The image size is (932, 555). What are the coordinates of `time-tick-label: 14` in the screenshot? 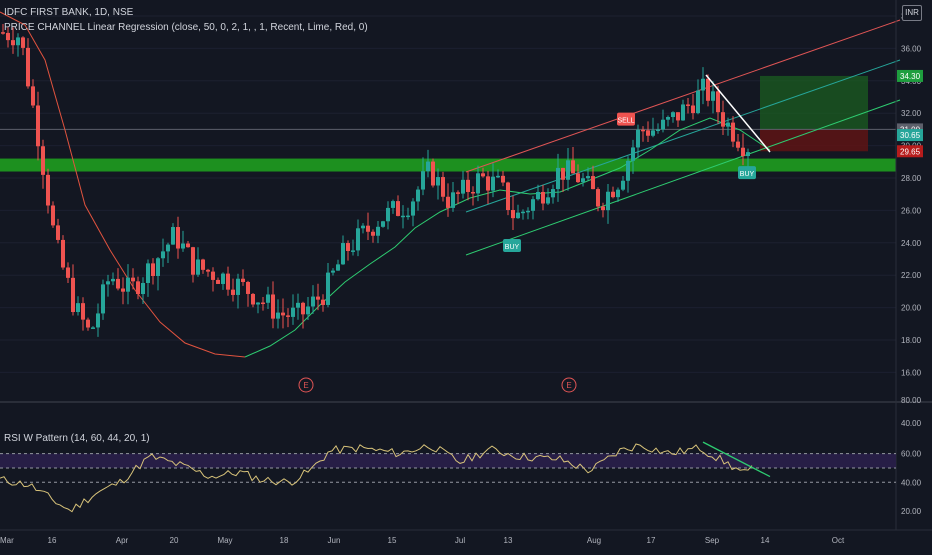 It's located at (765, 540).